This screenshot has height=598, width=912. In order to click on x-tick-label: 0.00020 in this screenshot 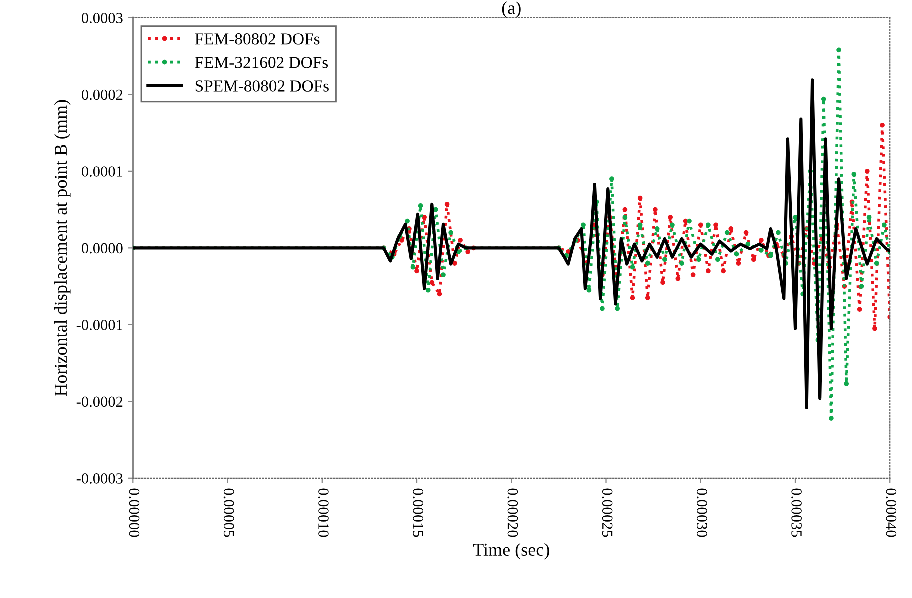, I will do `click(513, 513)`.